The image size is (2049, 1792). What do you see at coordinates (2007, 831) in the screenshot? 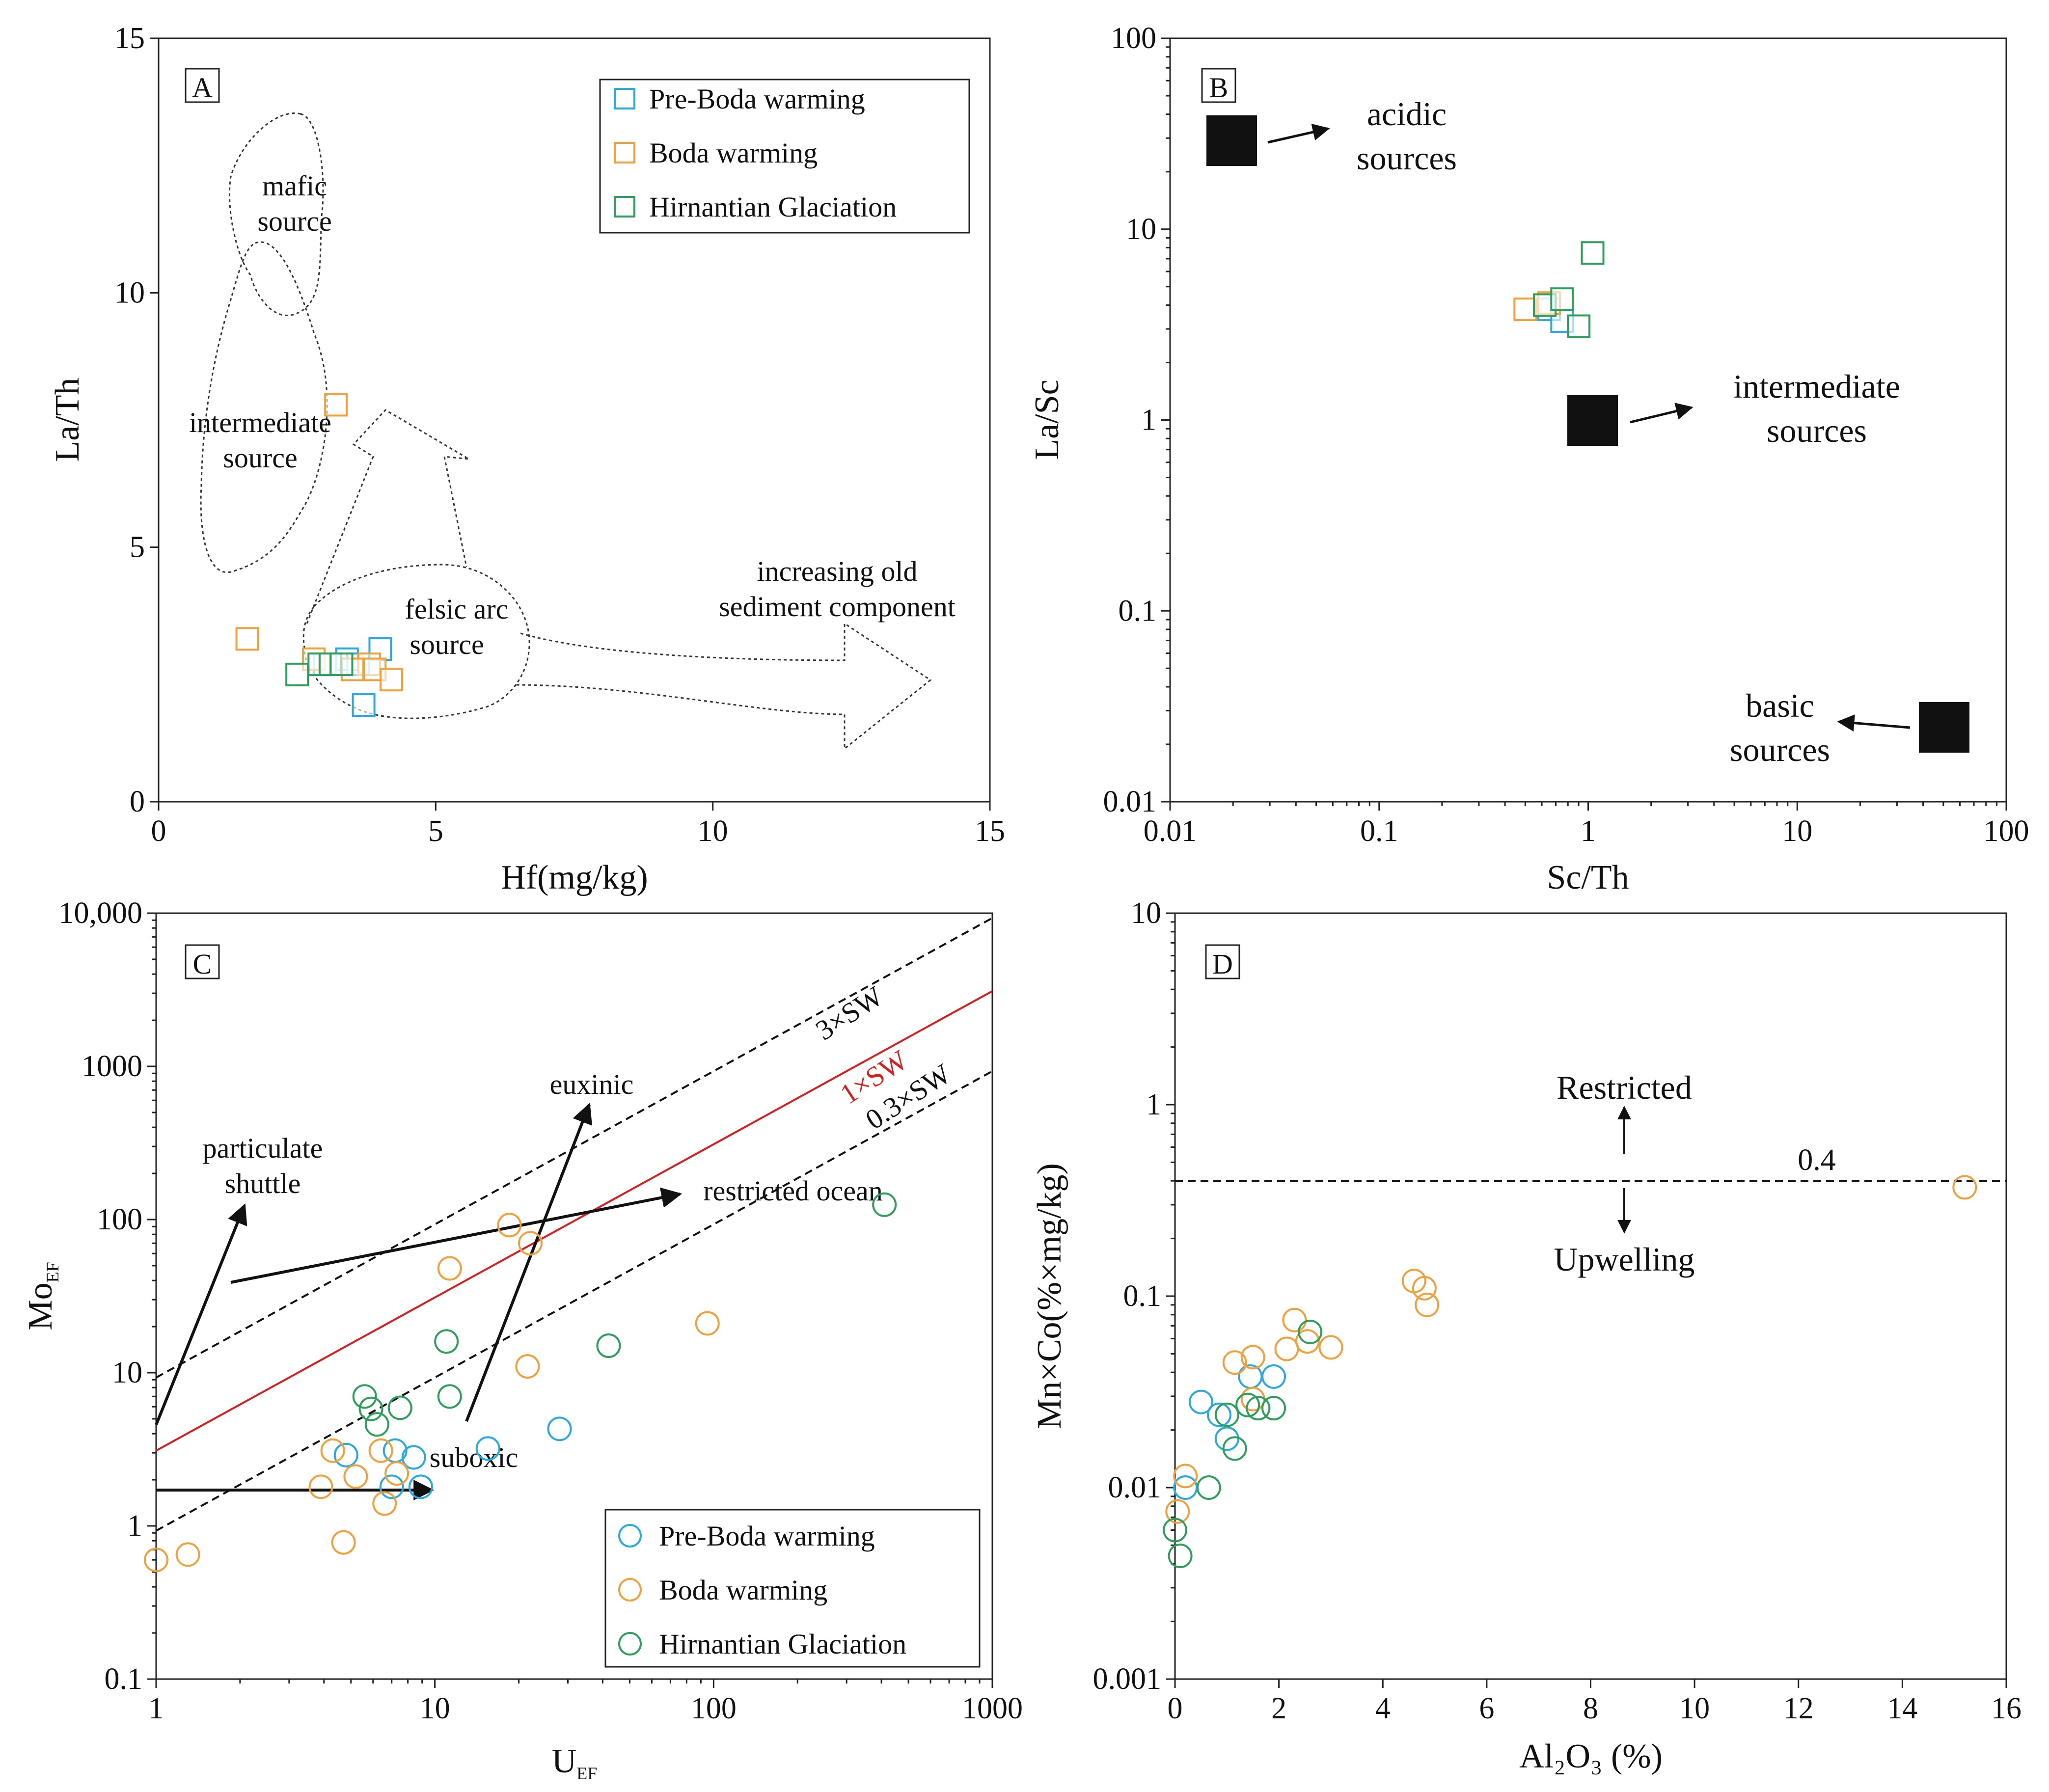
I see `panel-b-xtick-label: 100` at bounding box center [2007, 831].